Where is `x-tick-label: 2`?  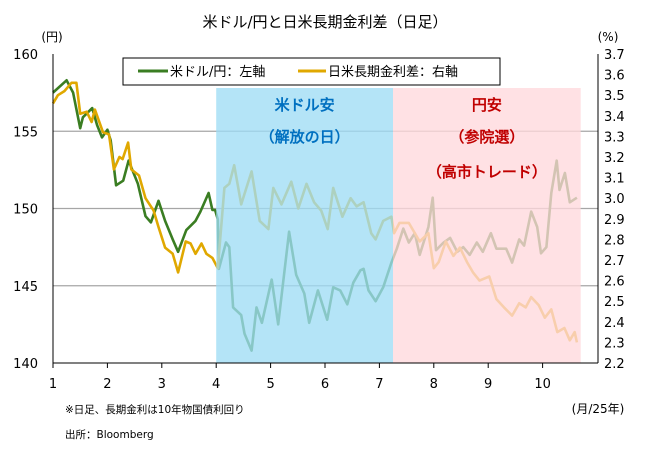
x-tick-label: 2 is located at coordinates (107, 384).